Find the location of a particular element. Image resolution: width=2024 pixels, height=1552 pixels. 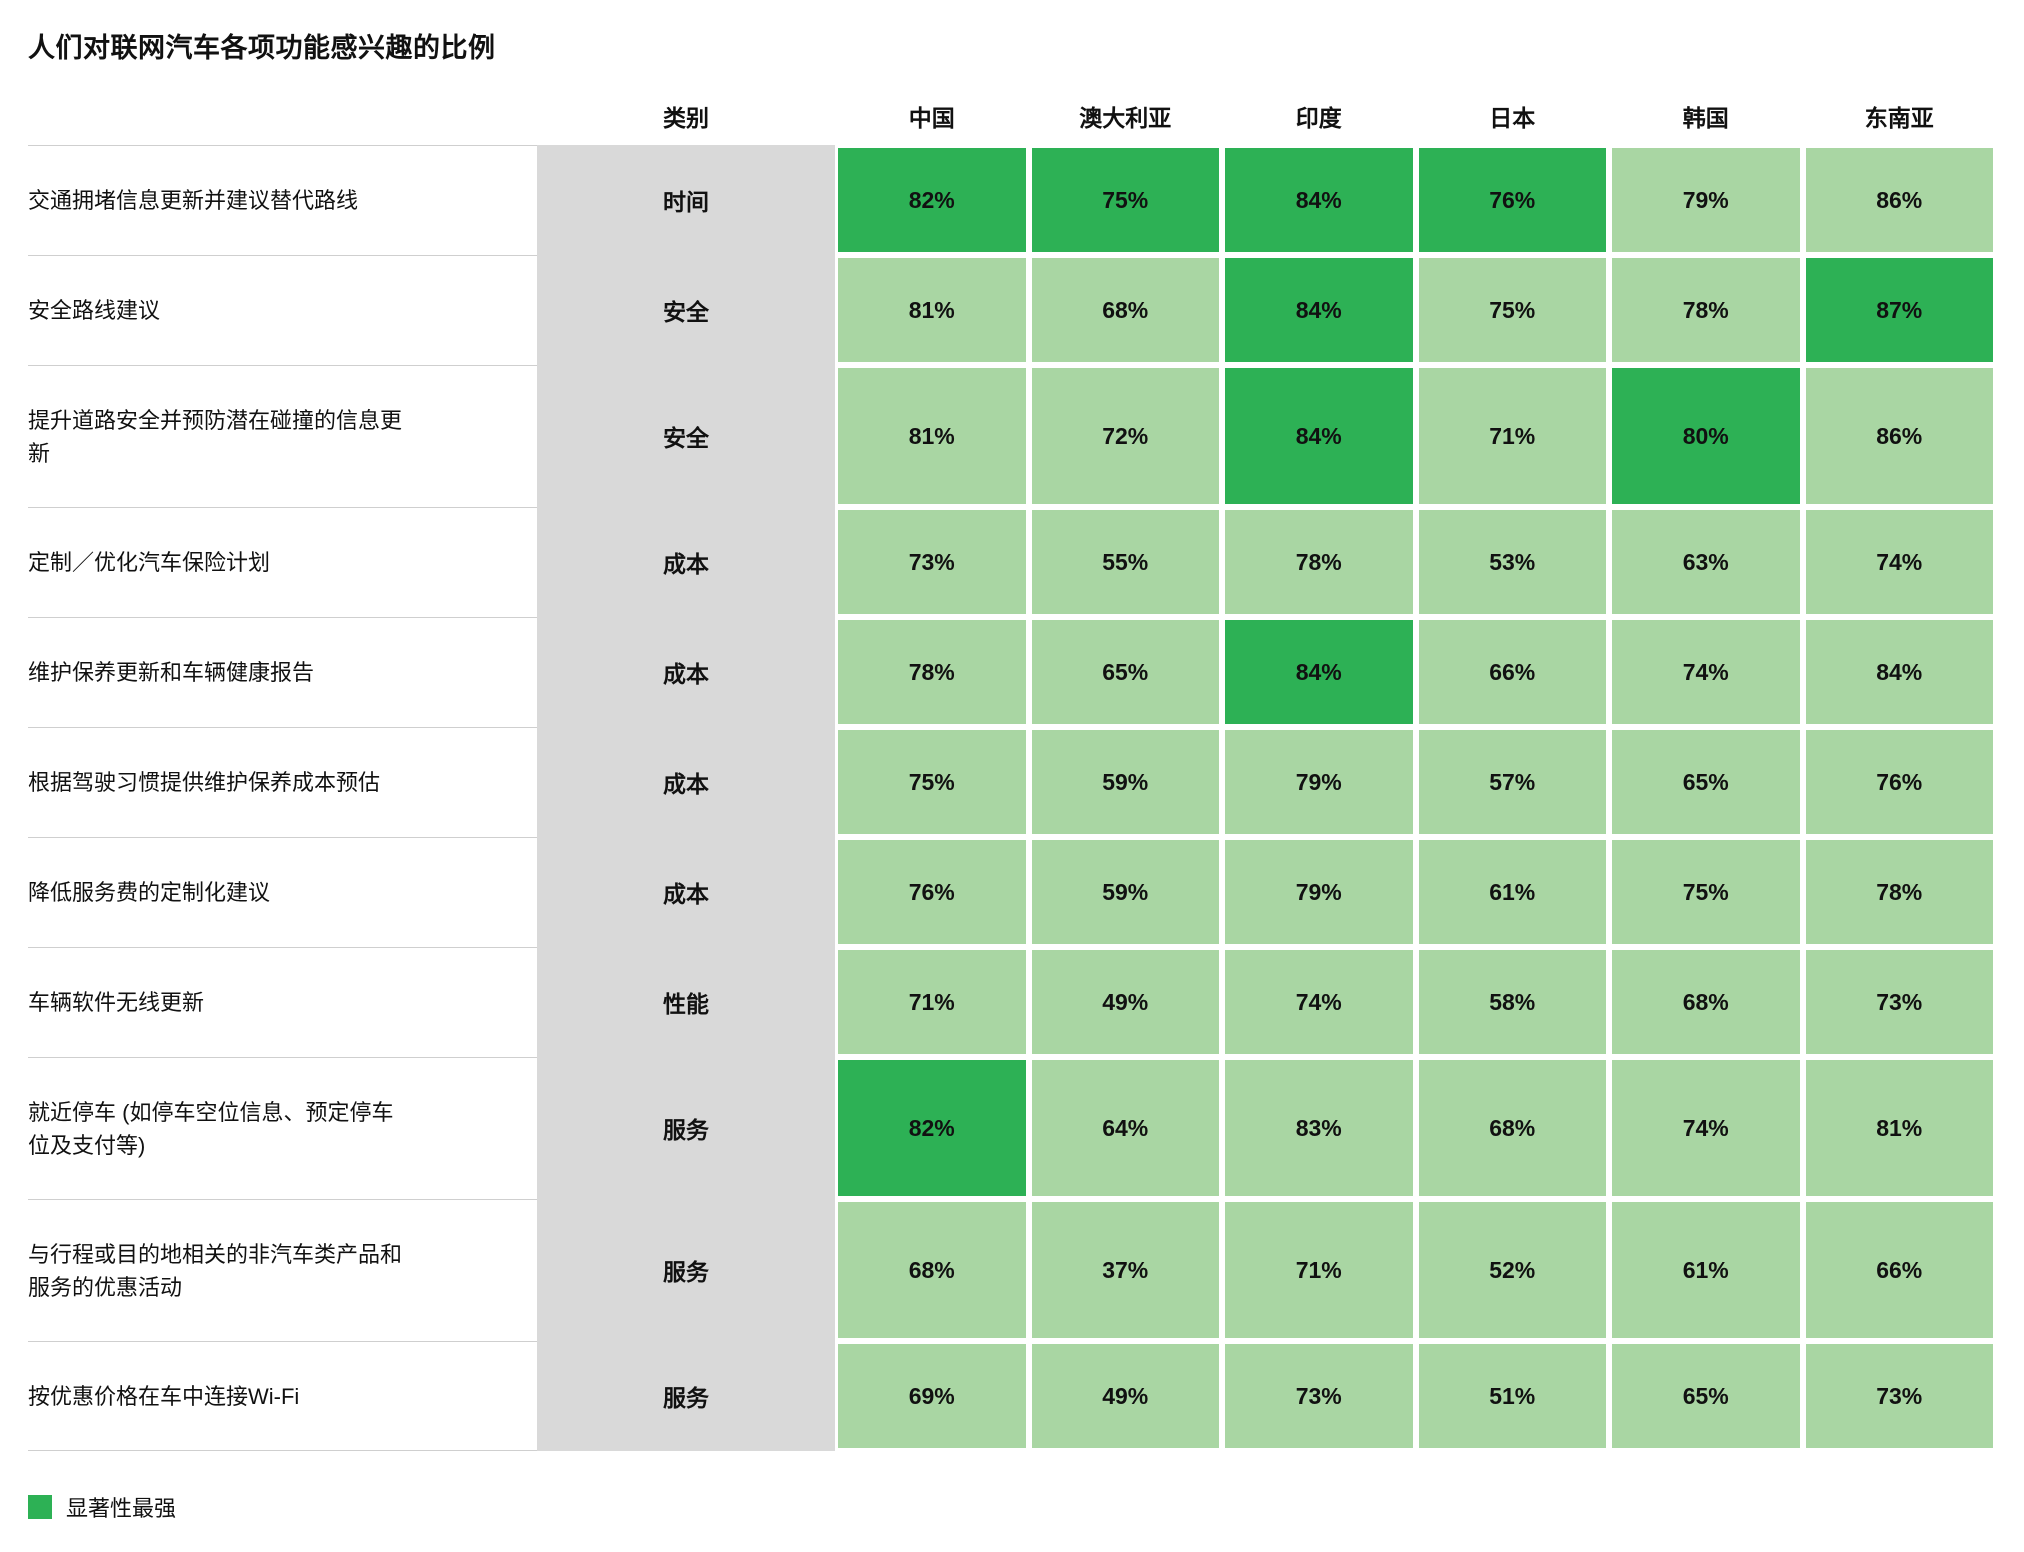

feature-cell: 与行程或目的地相关的非汽车类产品和服务的优惠活动 is located at coordinates (282, 1270).